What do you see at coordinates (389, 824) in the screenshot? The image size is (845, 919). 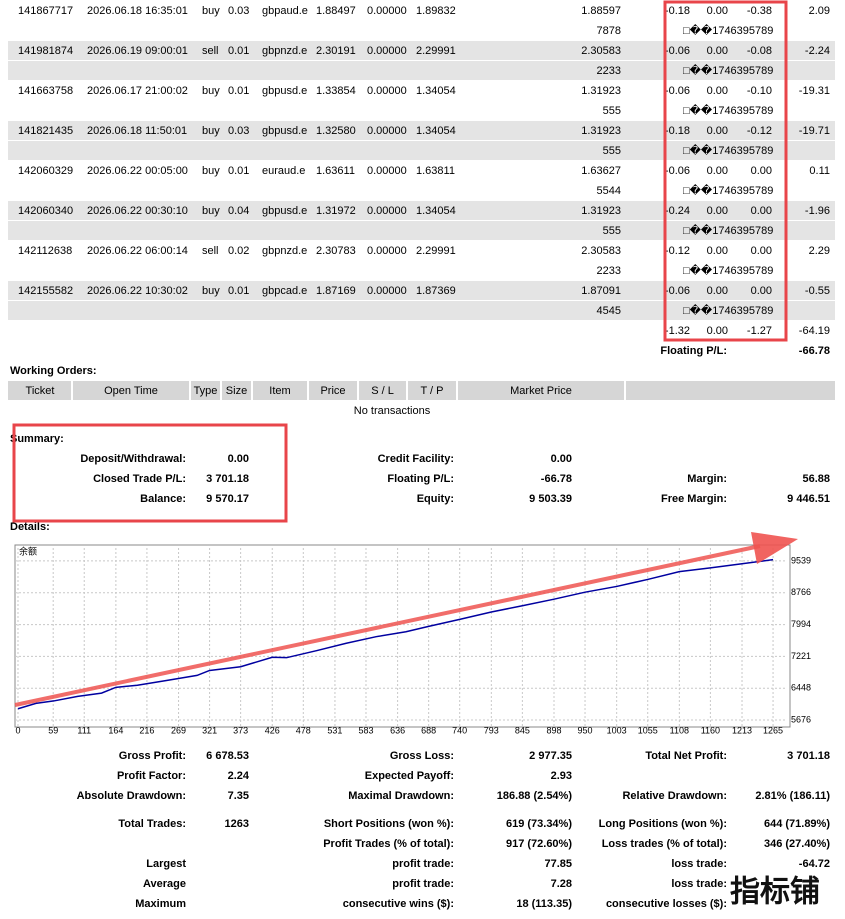 I see `label: Short Positions (won %):` at bounding box center [389, 824].